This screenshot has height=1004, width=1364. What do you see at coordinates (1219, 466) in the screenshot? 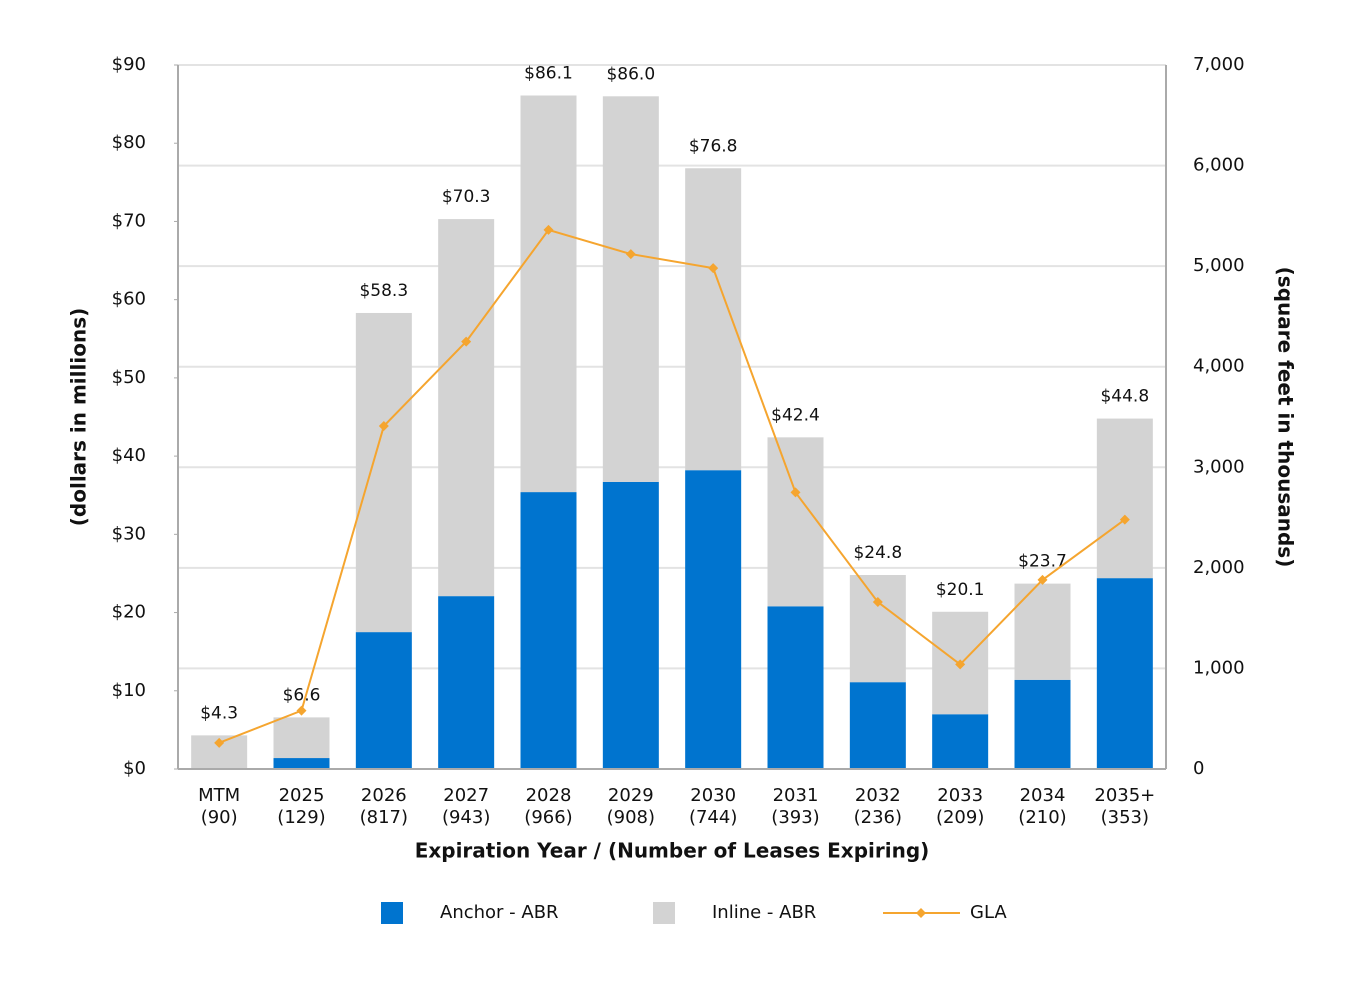
I see `y2-tick-label: 3,000` at bounding box center [1219, 466].